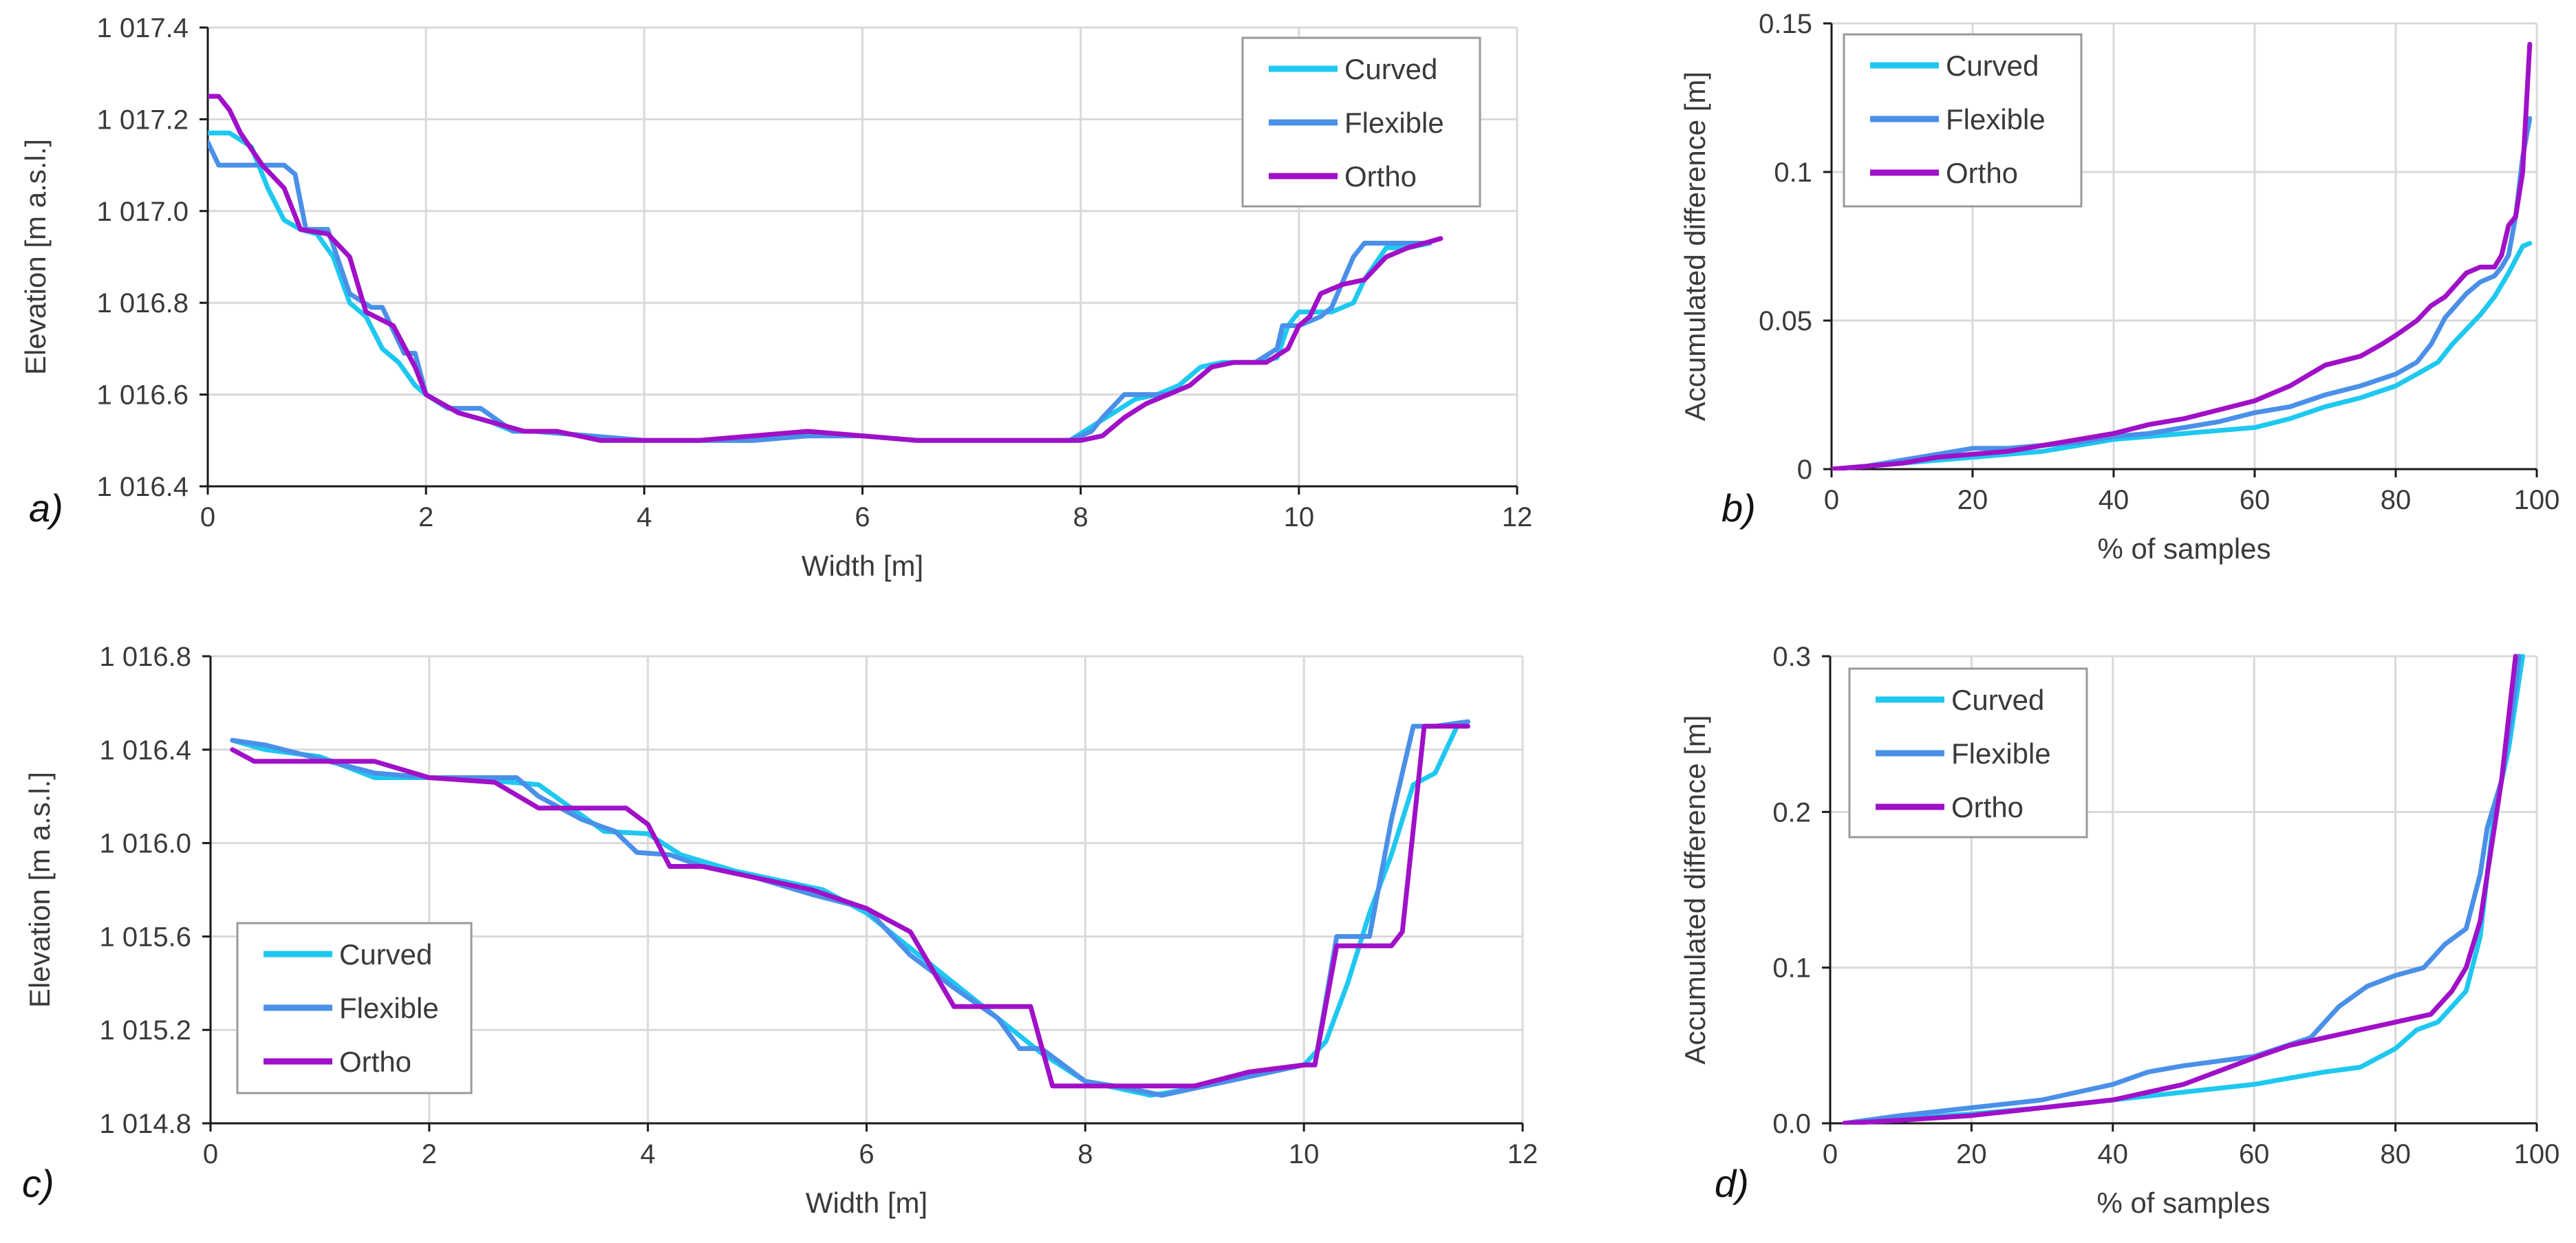 Image resolution: width=2576 pixels, height=1243 pixels. Describe the element at coordinates (143, 212) in the screenshot. I see `y-tick-label: 1 017.0` at that location.